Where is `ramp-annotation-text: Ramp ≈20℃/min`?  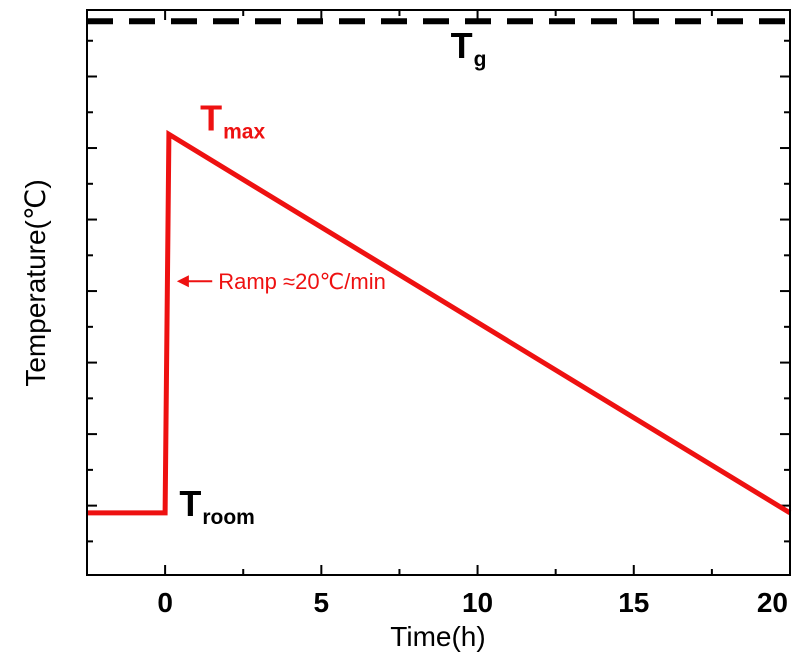
ramp-annotation-text: Ramp ≈20℃/min is located at coordinates (302, 281).